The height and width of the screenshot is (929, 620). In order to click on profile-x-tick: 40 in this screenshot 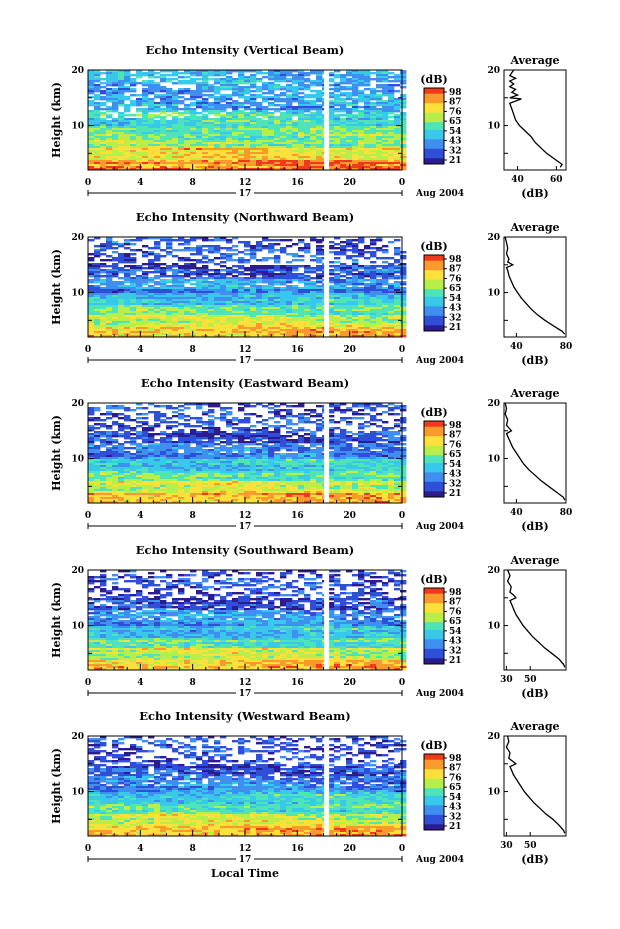, I will do `click(516, 347)`.